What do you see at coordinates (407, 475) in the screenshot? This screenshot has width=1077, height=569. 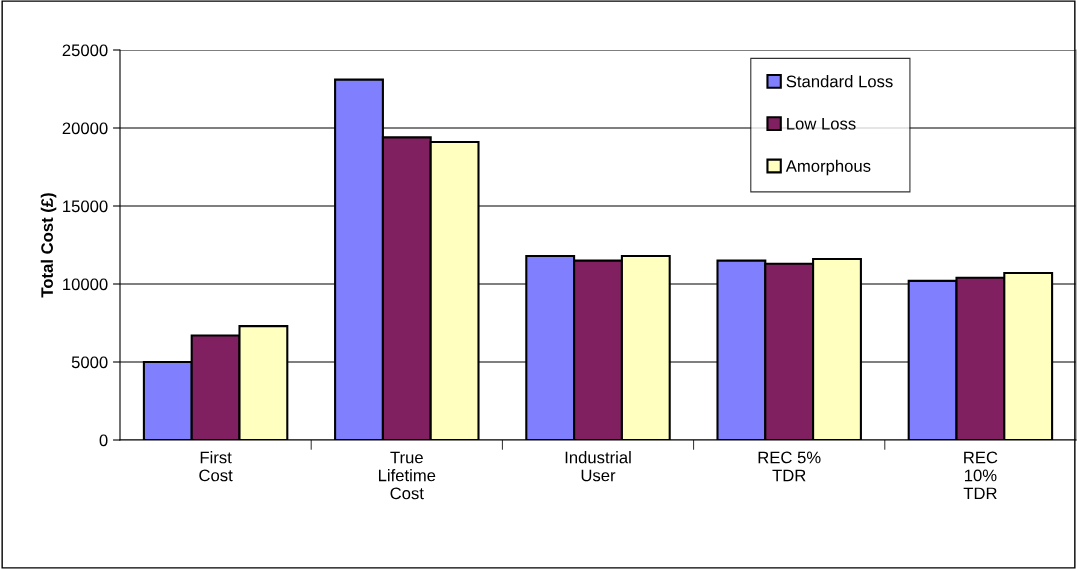 I see `x-tick-label: True Lifetime Cost` at bounding box center [407, 475].